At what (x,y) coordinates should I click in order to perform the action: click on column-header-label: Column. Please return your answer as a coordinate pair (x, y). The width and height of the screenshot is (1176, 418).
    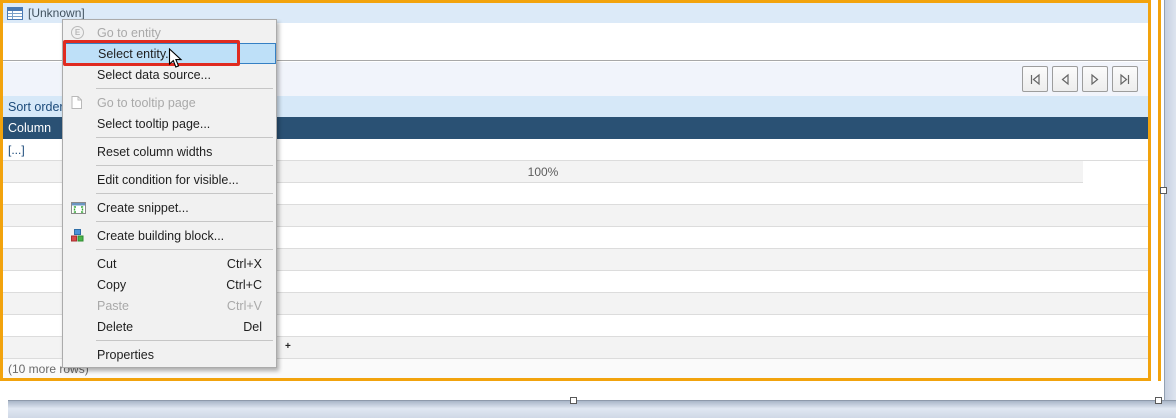
    Looking at the image, I should click on (30, 128).